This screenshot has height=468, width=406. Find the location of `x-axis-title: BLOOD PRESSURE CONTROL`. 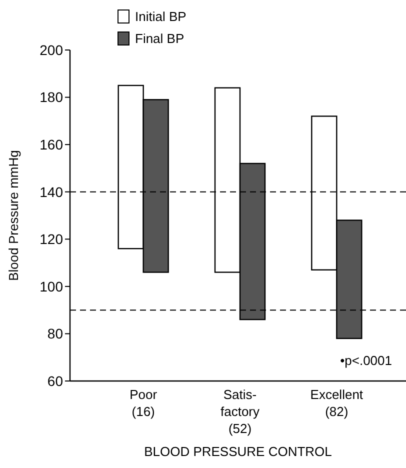

x-axis-title: BLOOD PRESSURE CONTROL is located at coordinates (238, 451).